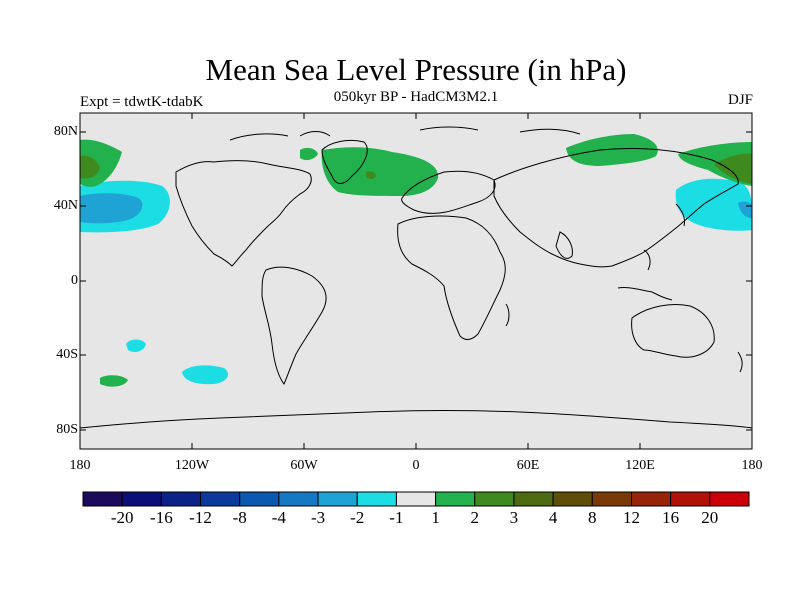 This screenshot has width=800, height=600. What do you see at coordinates (65, 131) in the screenshot?
I see `y-tick-80n: 80N` at bounding box center [65, 131].